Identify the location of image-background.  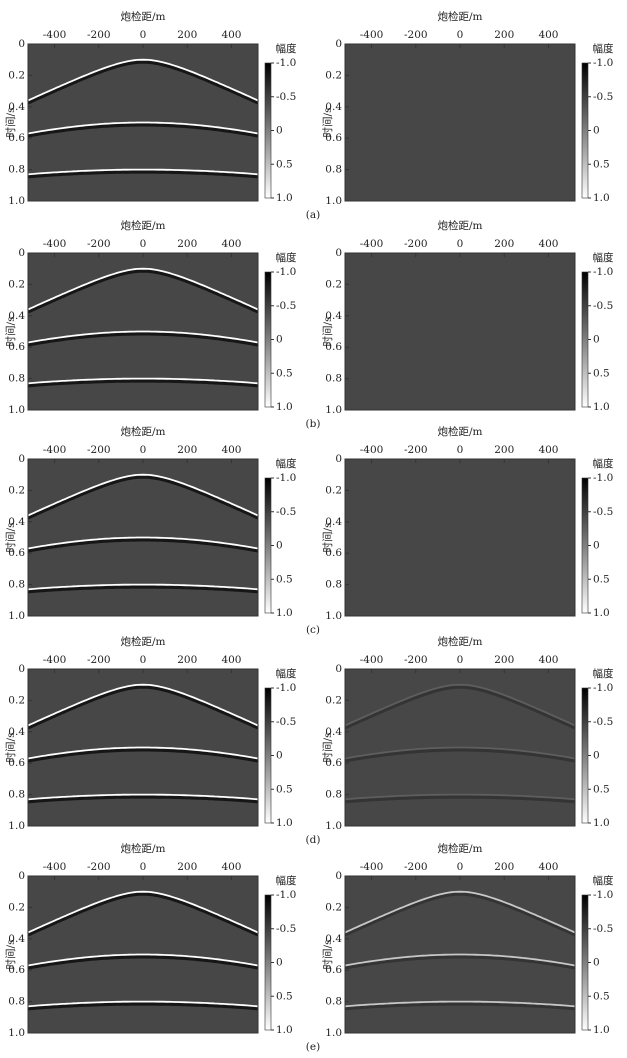
(460, 537).